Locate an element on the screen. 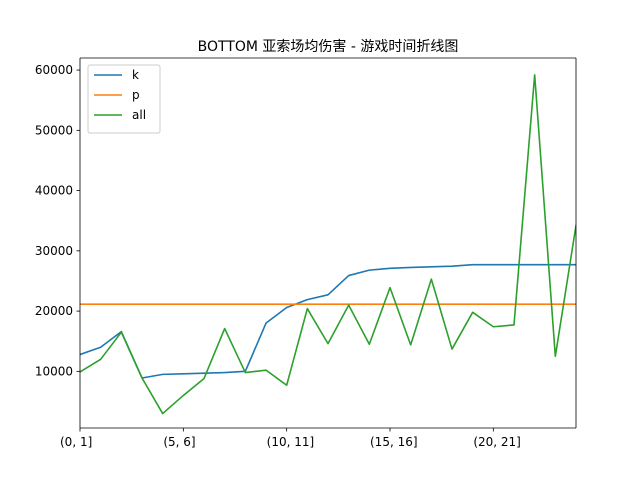  legend-label-p: p is located at coordinates (136, 95).